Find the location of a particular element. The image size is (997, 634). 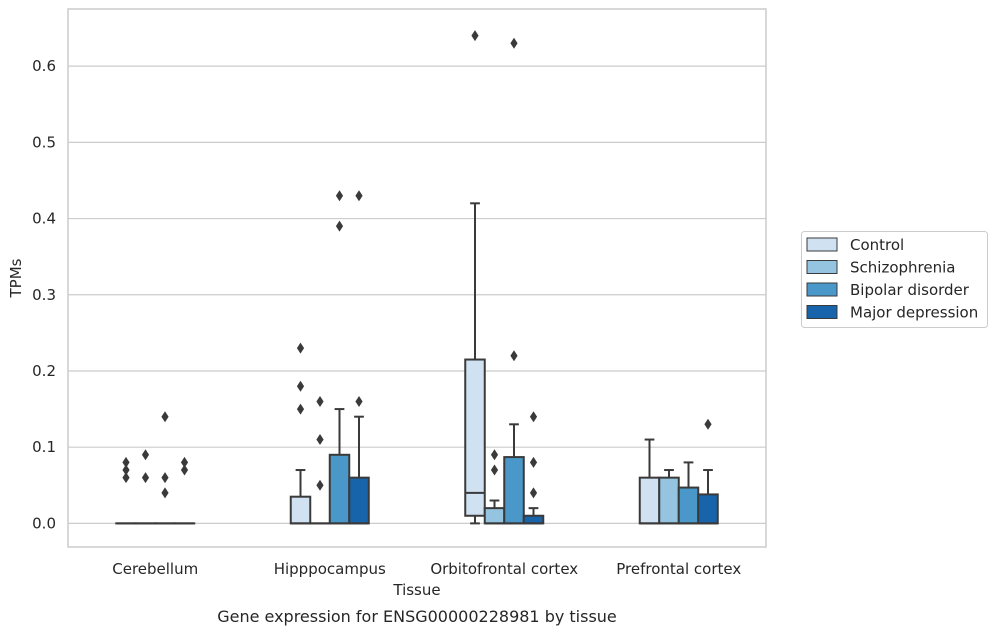

y-tick-label: 0.3 is located at coordinates (44, 295).